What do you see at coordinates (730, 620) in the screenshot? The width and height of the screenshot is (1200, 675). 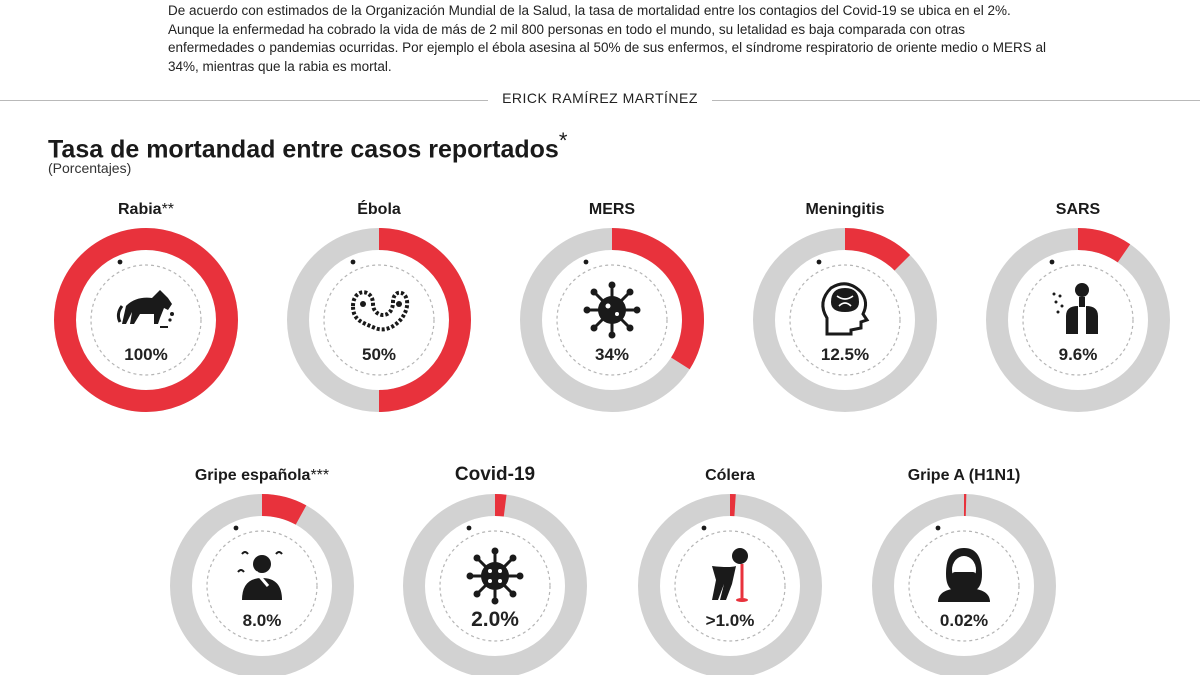 I see `value-label: >1.0%` at bounding box center [730, 620].